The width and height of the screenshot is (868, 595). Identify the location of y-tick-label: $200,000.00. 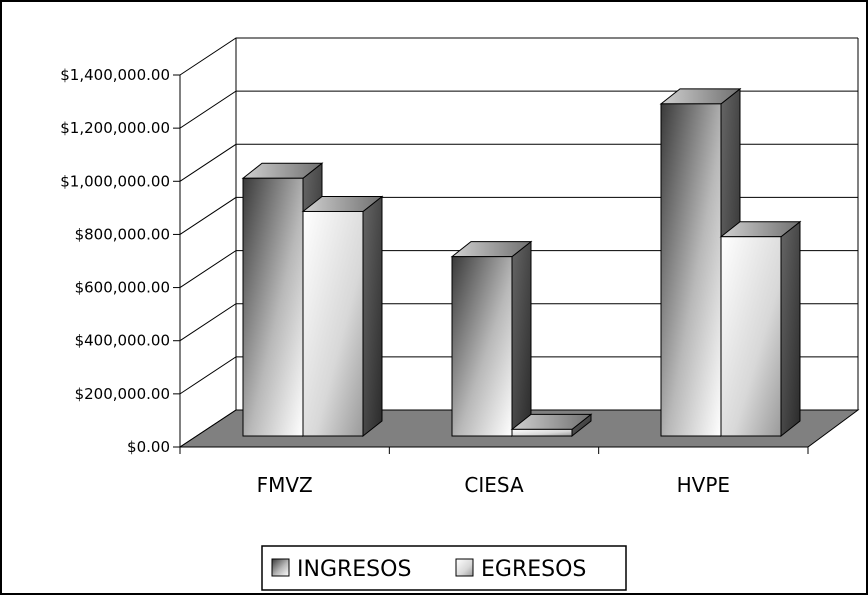
(122, 394).